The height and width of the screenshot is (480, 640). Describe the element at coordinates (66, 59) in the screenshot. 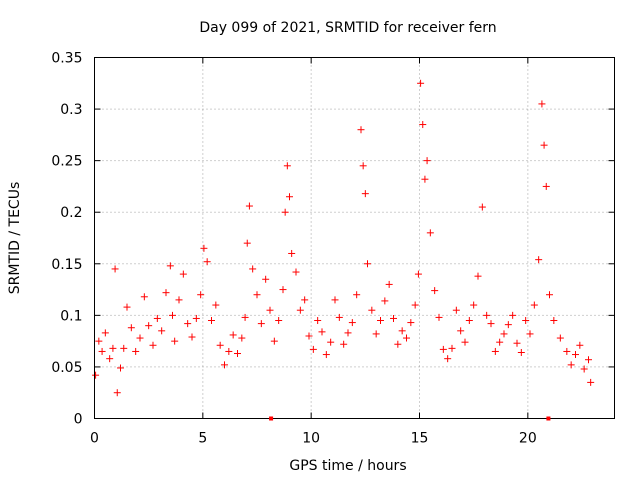

I see `y-tick-label: 0.35` at that location.